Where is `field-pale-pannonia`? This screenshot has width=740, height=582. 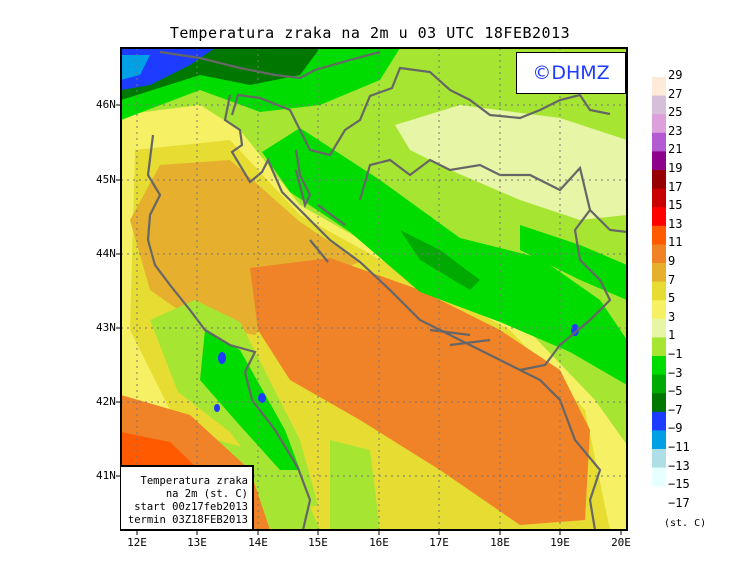 field-pale-pannonia is located at coordinates (511, 162).